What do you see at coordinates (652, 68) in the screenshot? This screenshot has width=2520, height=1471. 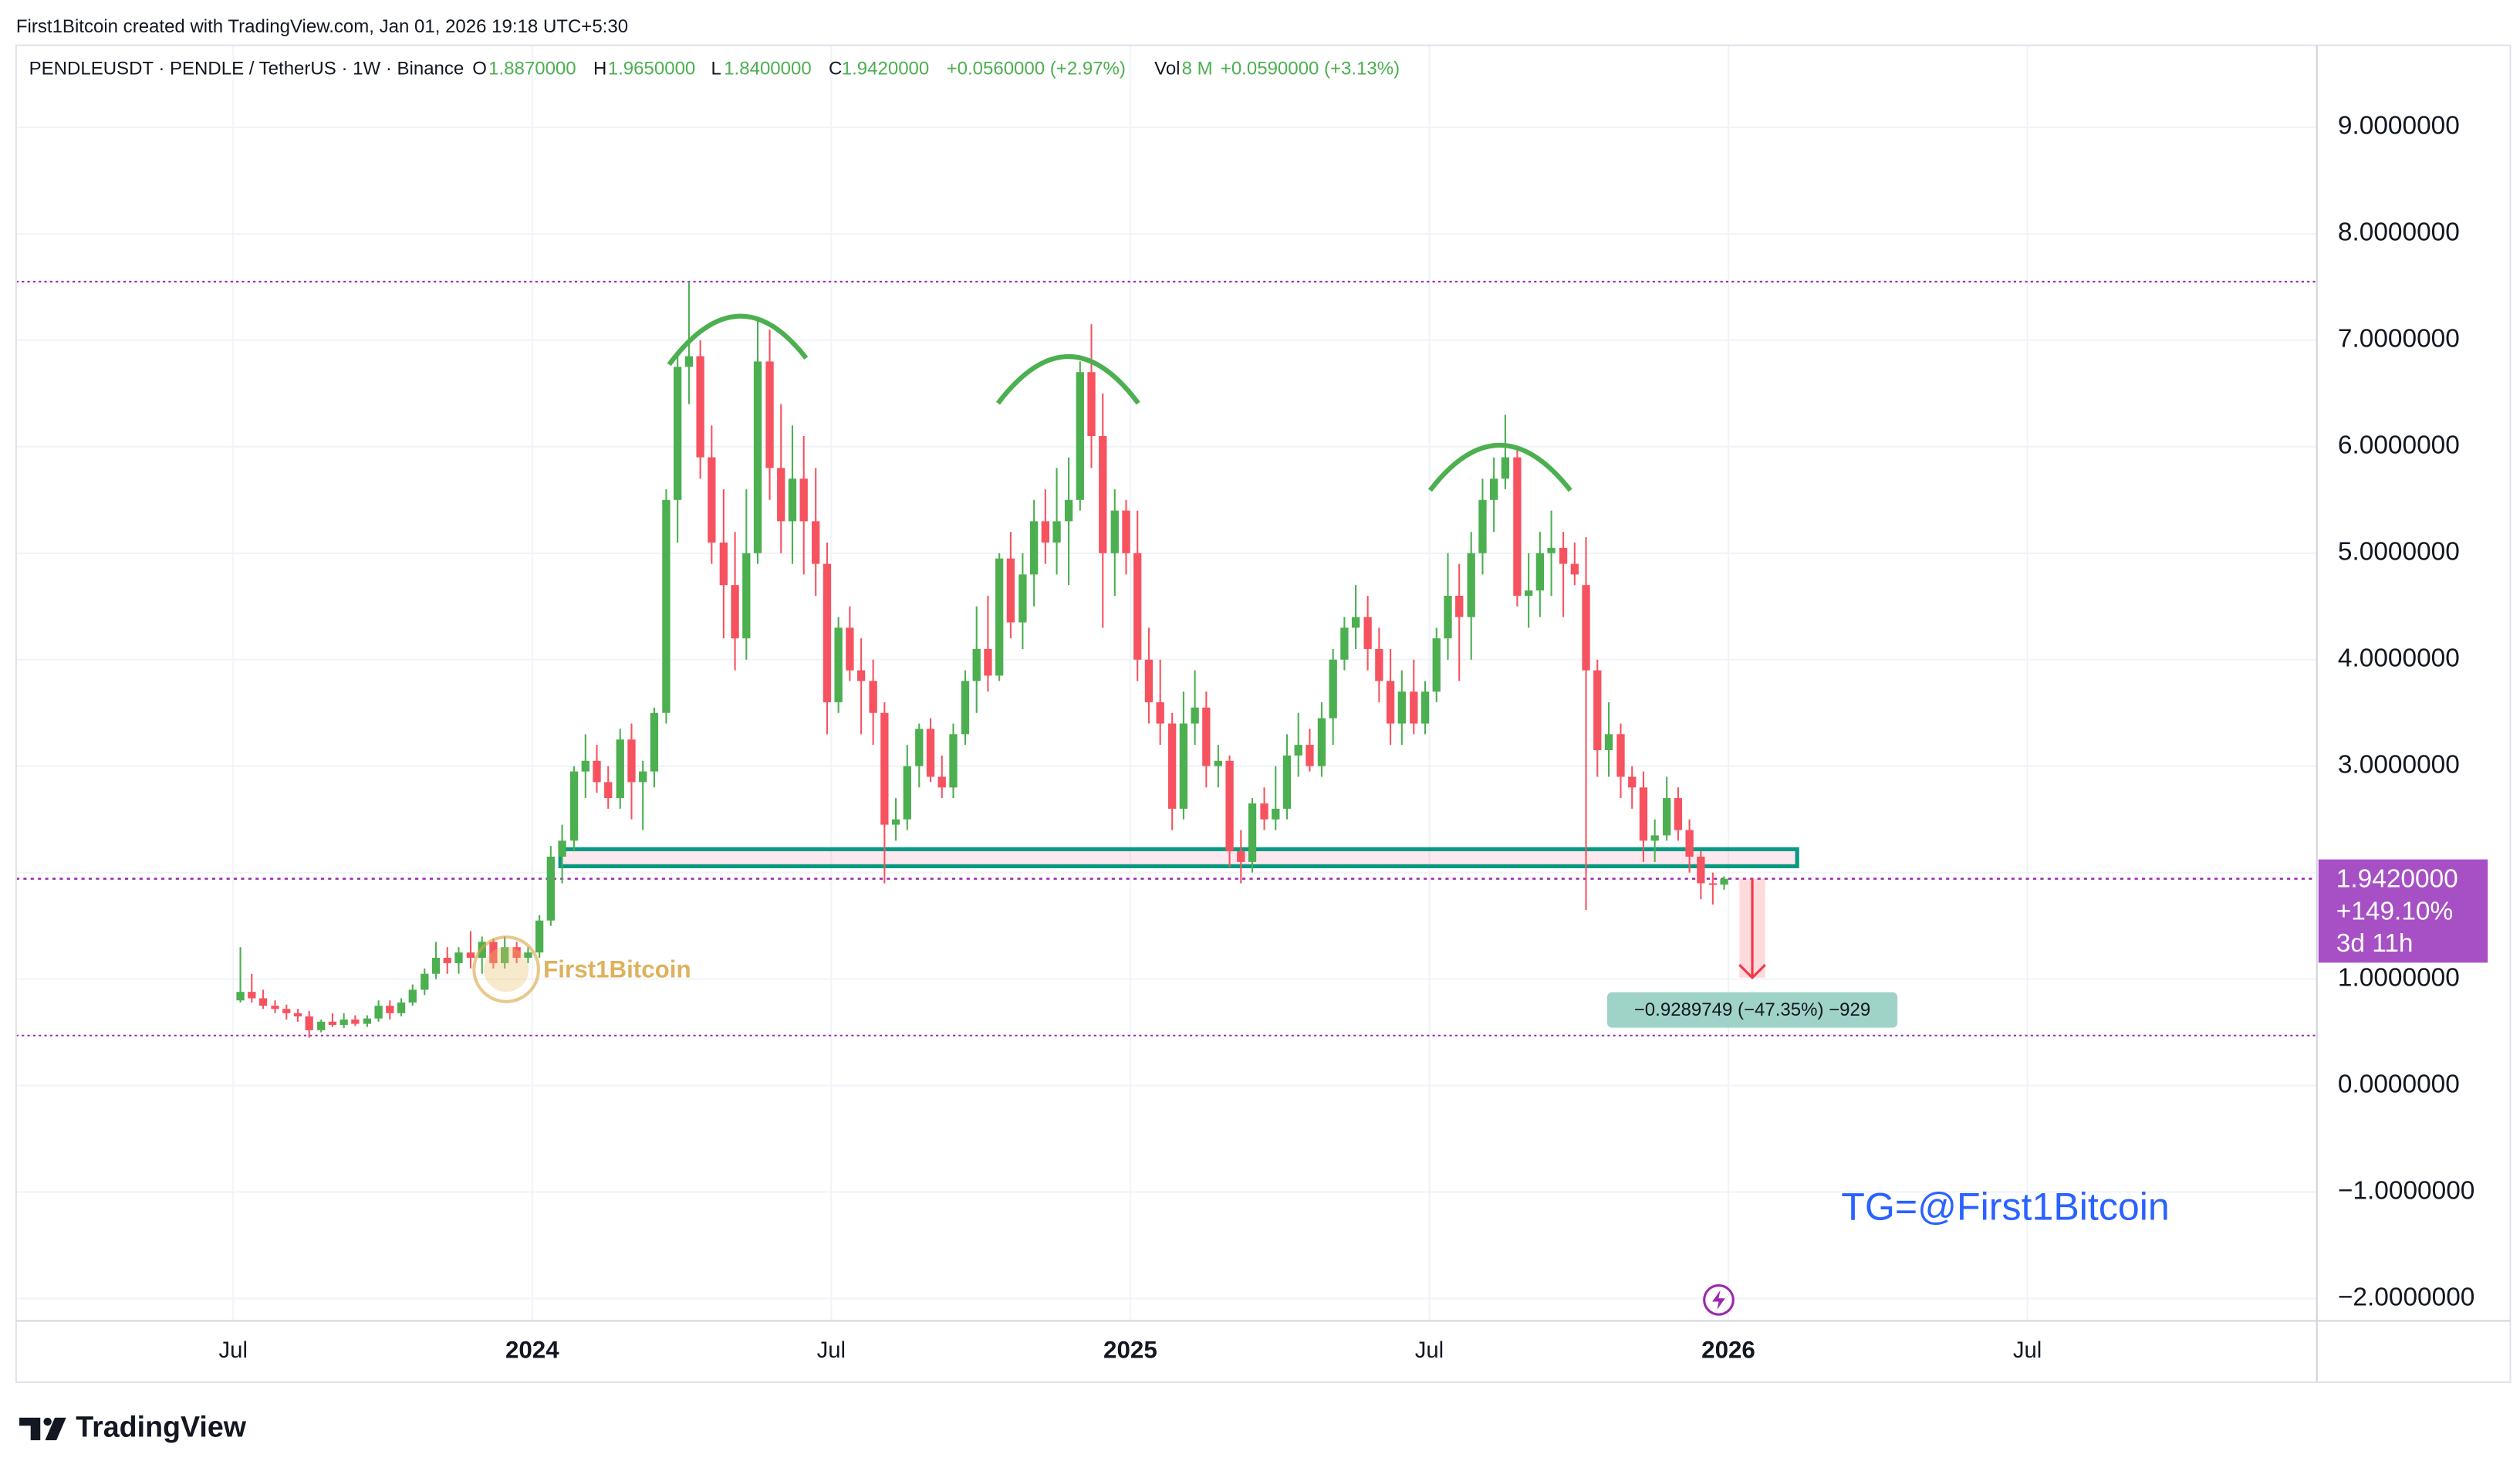 I see `legend-value: 1.9650000` at bounding box center [652, 68].